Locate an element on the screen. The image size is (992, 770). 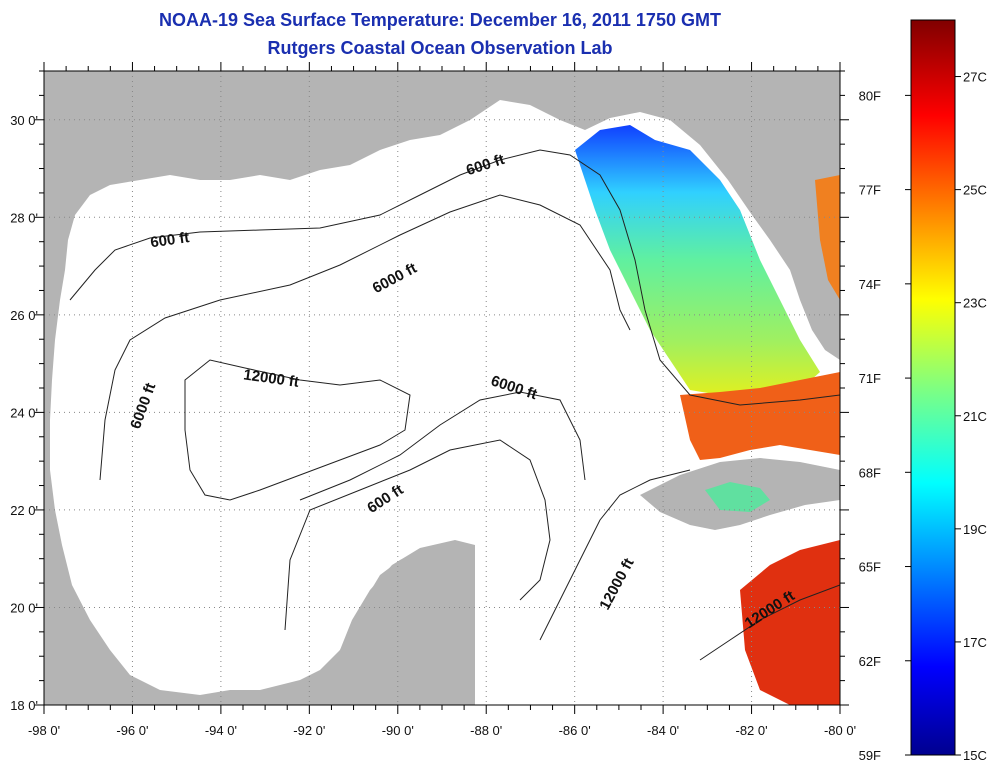
longitude-tick-label: -92 0' is located at coordinates (309, 730).